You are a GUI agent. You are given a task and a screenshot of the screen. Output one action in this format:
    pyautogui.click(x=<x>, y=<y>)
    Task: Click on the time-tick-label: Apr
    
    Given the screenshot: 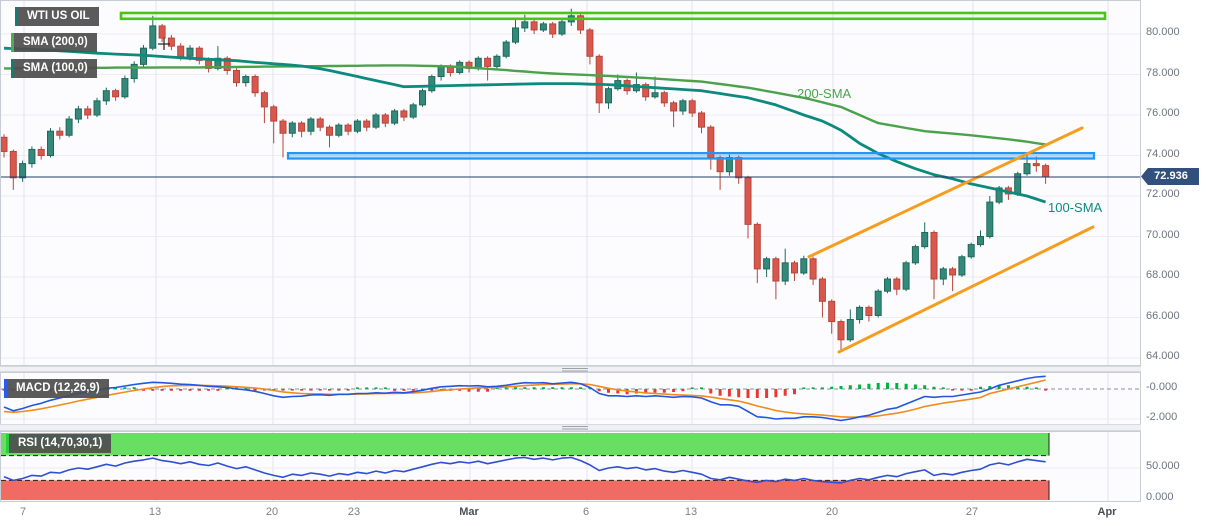 What is the action you would take?
    pyautogui.click(x=1107, y=512)
    